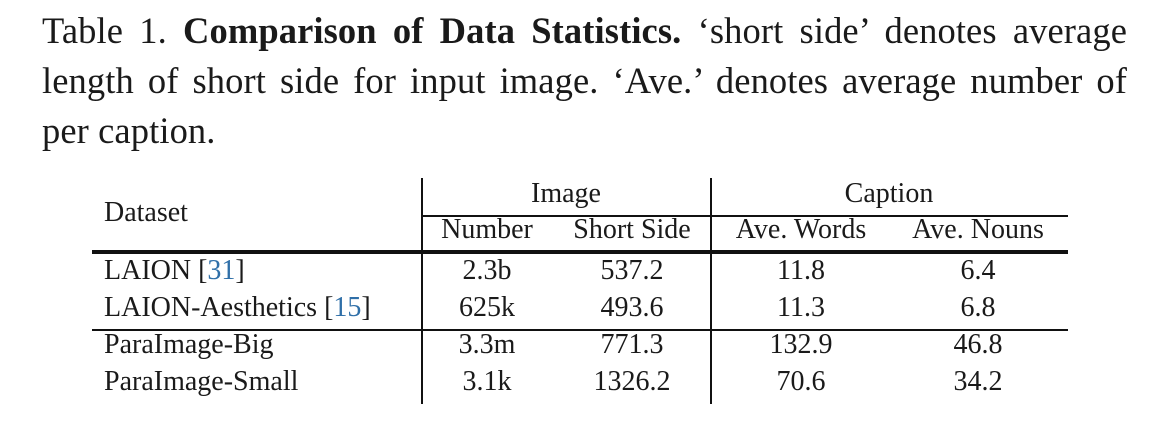  I want to click on table-title: Comparison of Data Statistics., so click(432, 30).